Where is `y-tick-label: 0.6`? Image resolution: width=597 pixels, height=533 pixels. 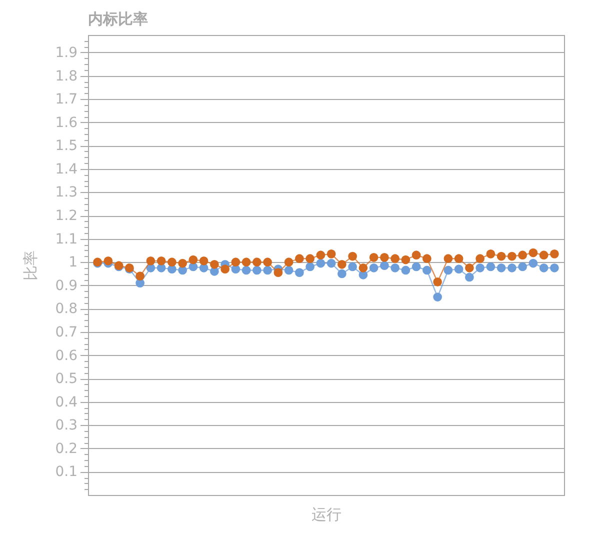
y-tick-label: 0.6 is located at coordinates (66, 356).